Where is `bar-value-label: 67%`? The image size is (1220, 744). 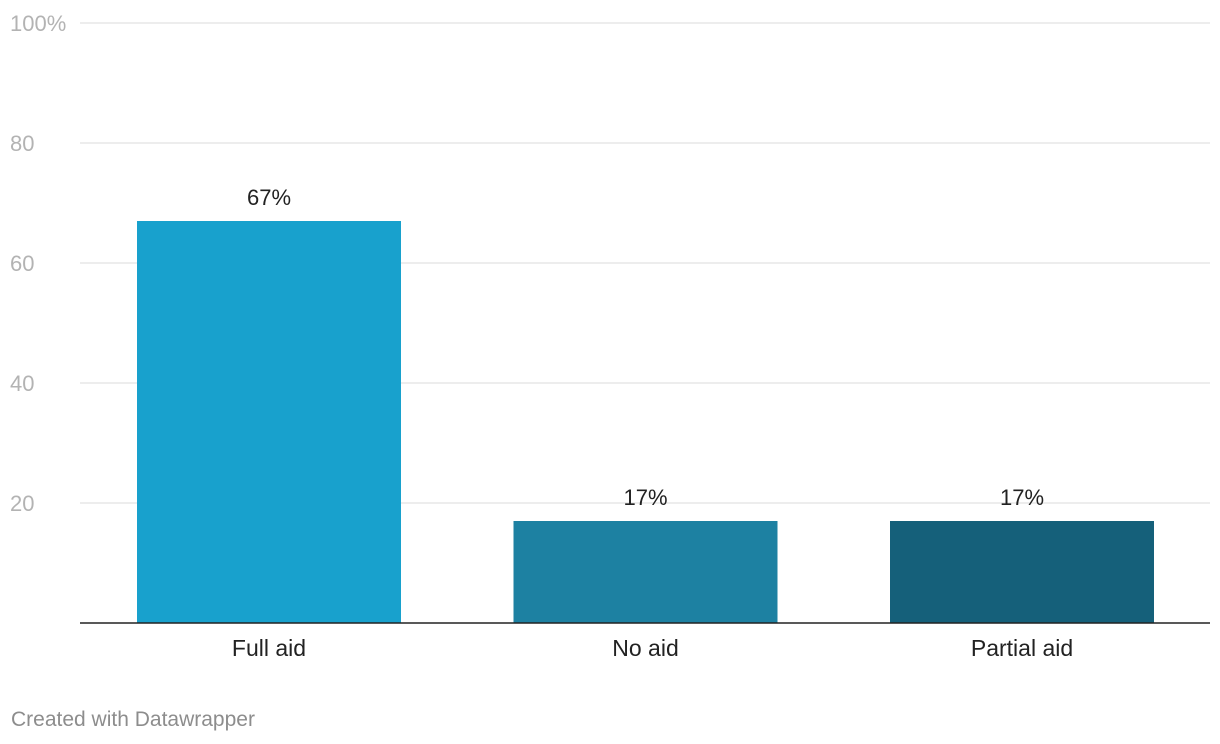 bar-value-label: 67% is located at coordinates (269, 197).